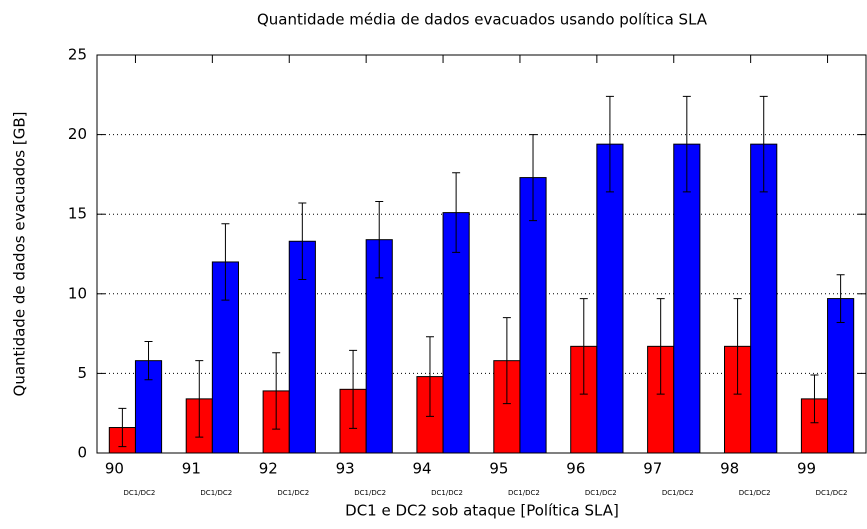 This screenshot has height=529, width=867. I want to click on x-tick-label: 90, so click(114, 469).